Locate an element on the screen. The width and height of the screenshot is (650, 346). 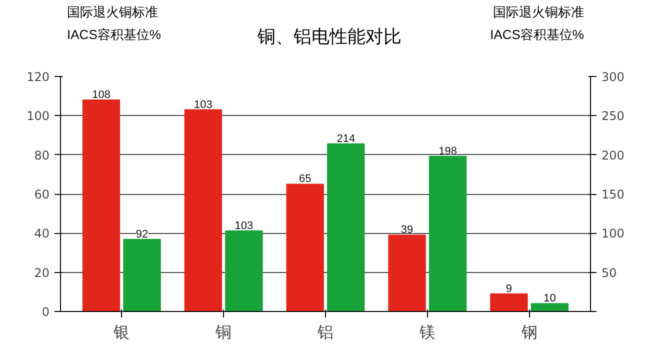
y-tick-label: 40 is located at coordinates (42, 233).